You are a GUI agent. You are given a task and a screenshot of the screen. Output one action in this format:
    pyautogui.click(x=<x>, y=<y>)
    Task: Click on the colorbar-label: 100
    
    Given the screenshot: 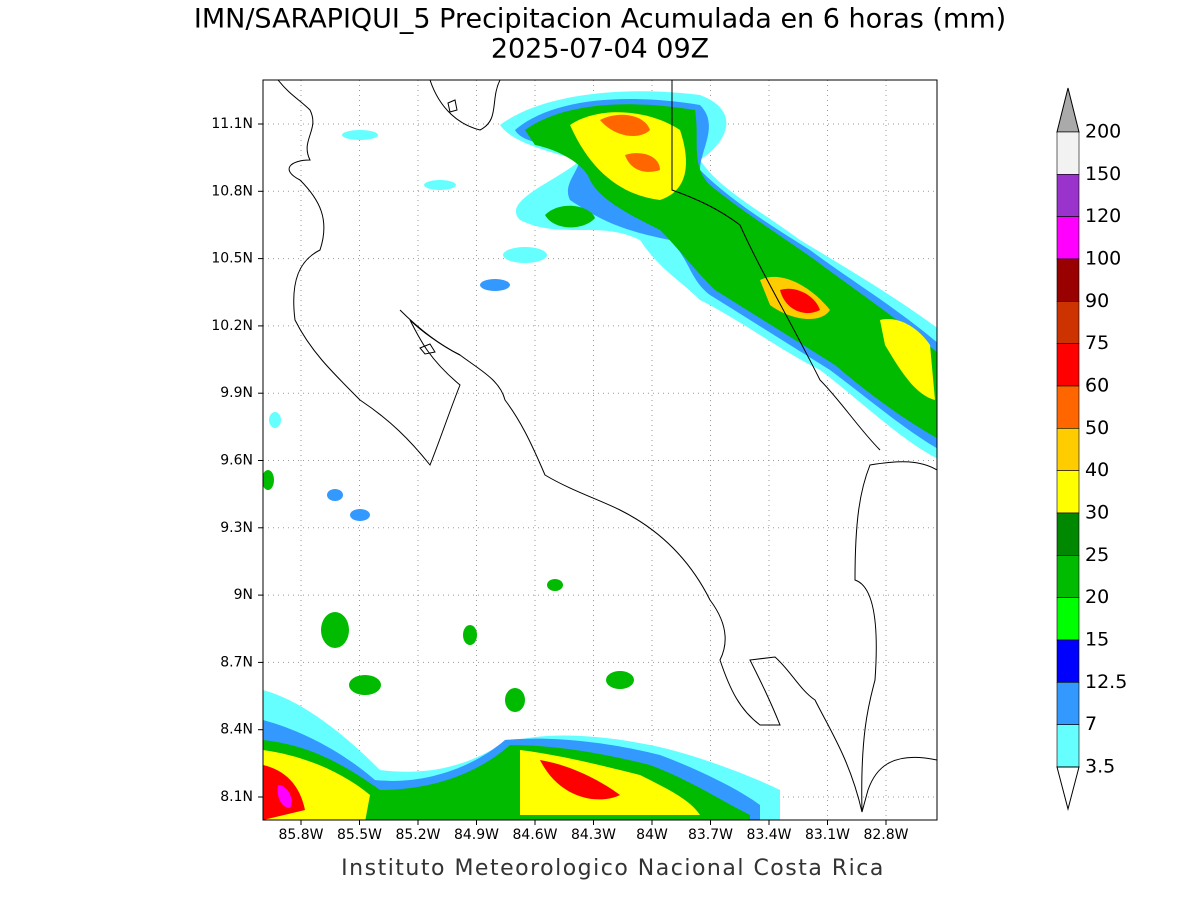 What is the action you would take?
    pyautogui.click(x=1103, y=259)
    